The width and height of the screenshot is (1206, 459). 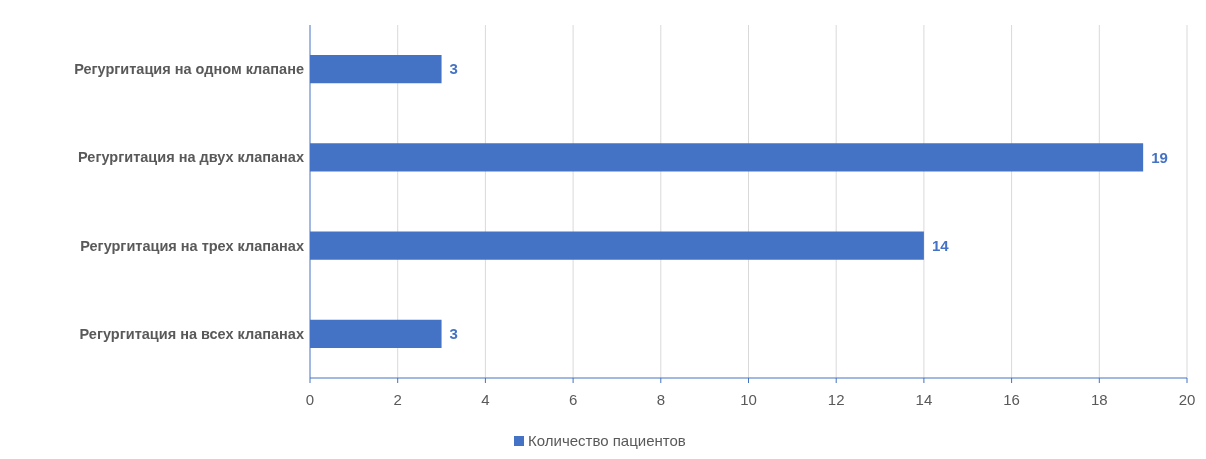 I want to click on x-tick-label: 20, so click(x=1187, y=399).